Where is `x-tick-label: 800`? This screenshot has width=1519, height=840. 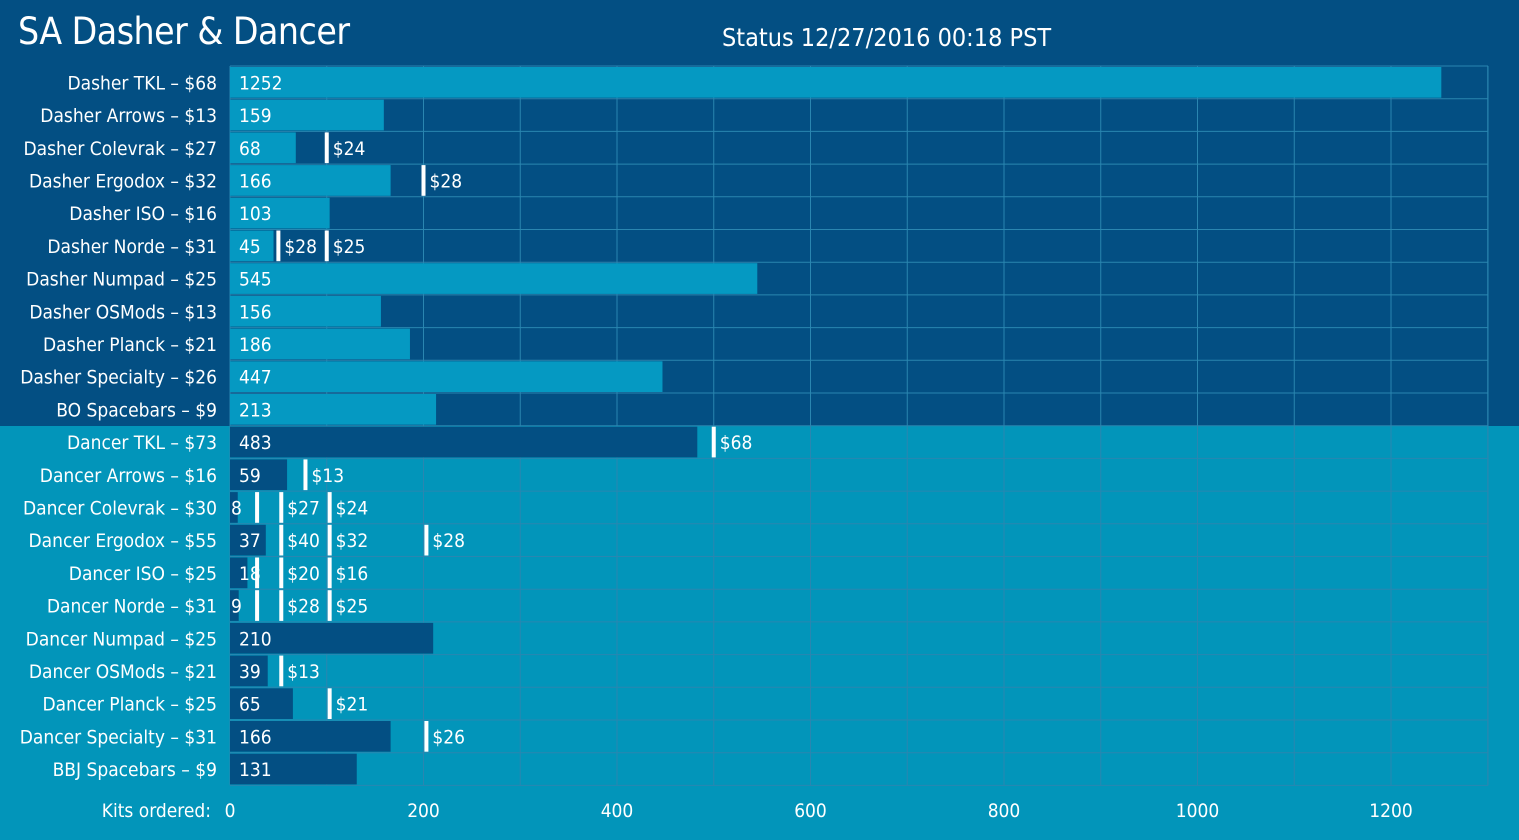
x-tick-label: 800 is located at coordinates (1004, 811).